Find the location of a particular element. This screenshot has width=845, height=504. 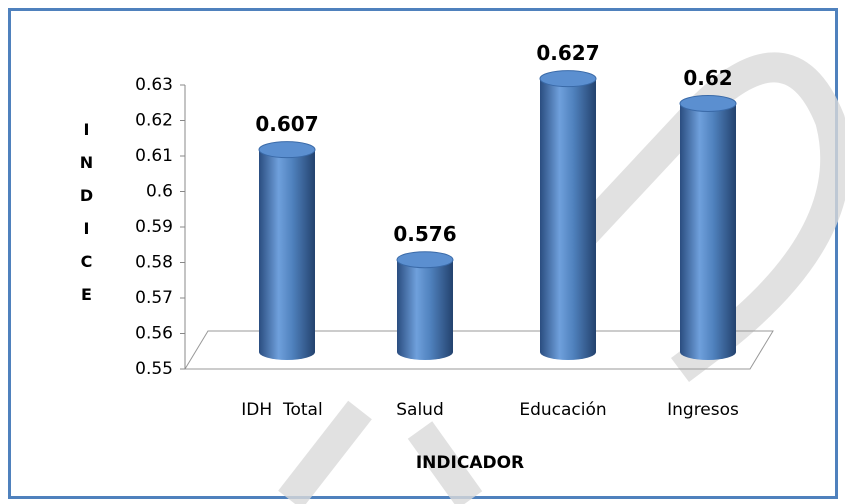

x-axis-label: INDICADOR is located at coordinates (470, 463).